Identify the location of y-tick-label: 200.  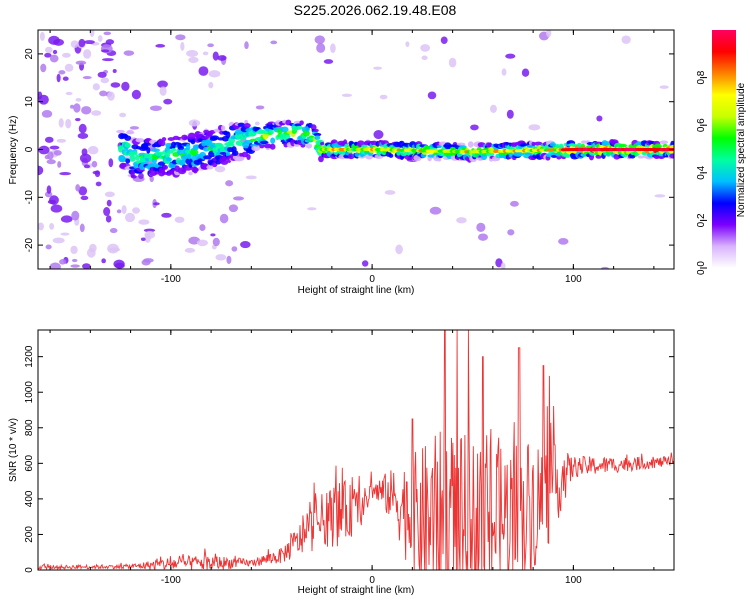
(29, 534).